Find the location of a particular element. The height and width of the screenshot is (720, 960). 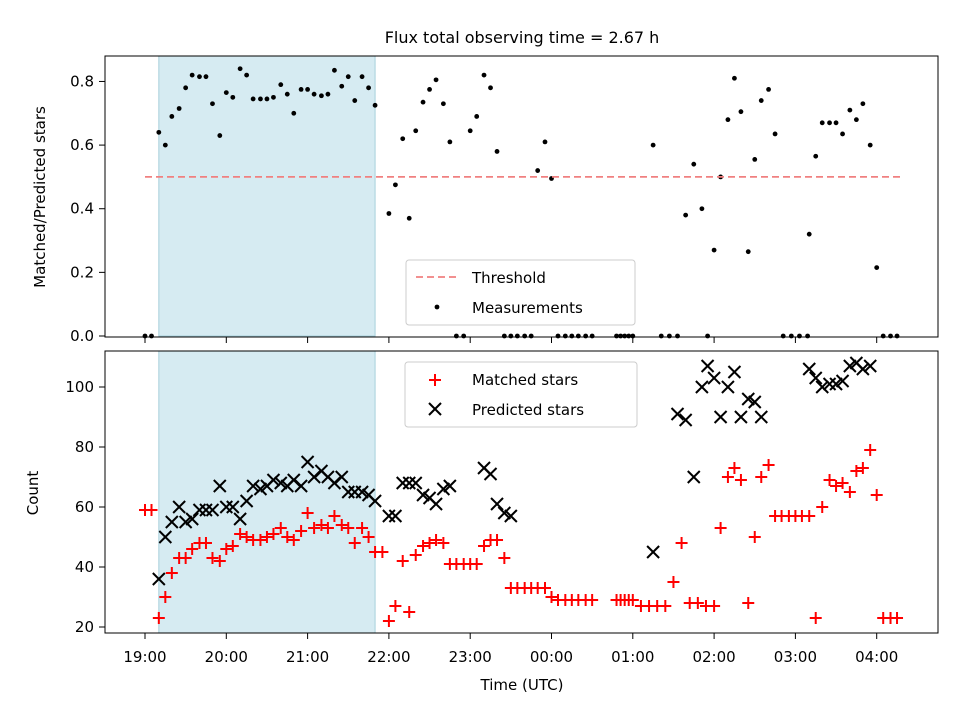

chart-title: Flux total observing time = 2.67 h is located at coordinates (522, 37).